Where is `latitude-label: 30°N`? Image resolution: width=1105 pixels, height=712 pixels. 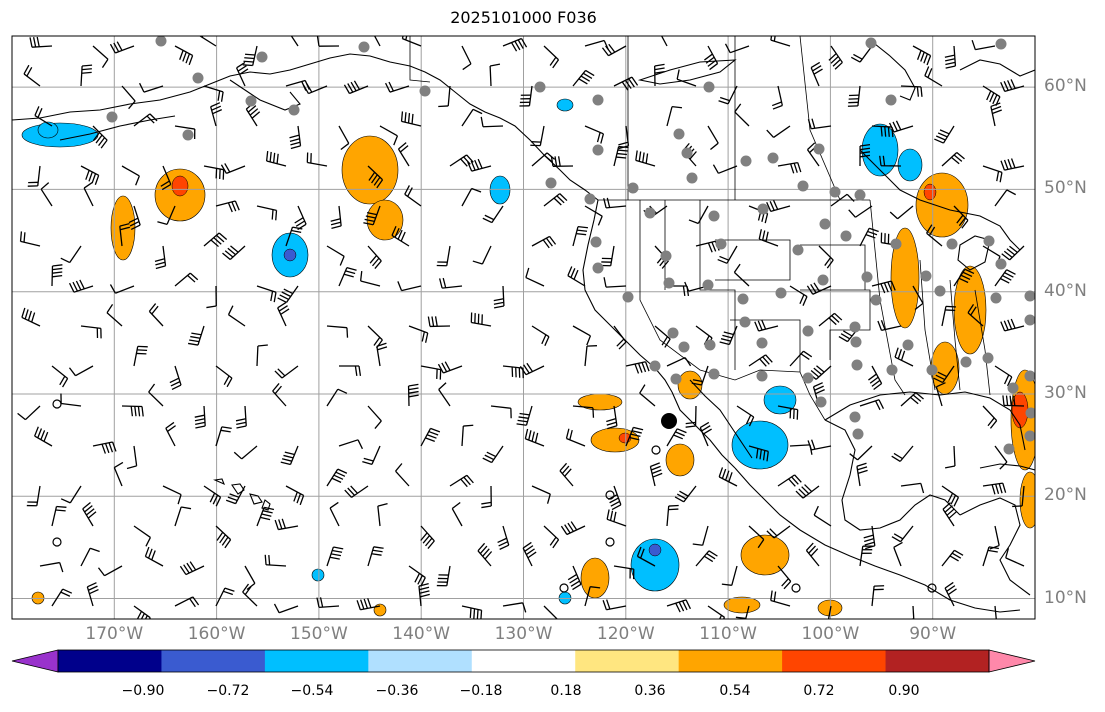 latitude-label: 30°N is located at coordinates (1065, 392).